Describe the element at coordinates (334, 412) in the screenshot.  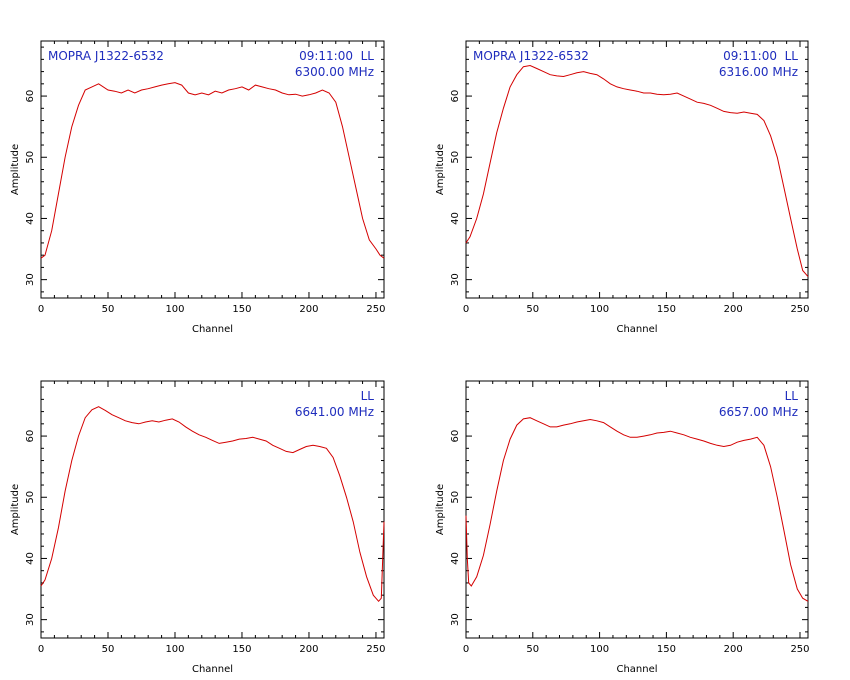
I see `frequency-label: 6641.00 MHz` at that location.